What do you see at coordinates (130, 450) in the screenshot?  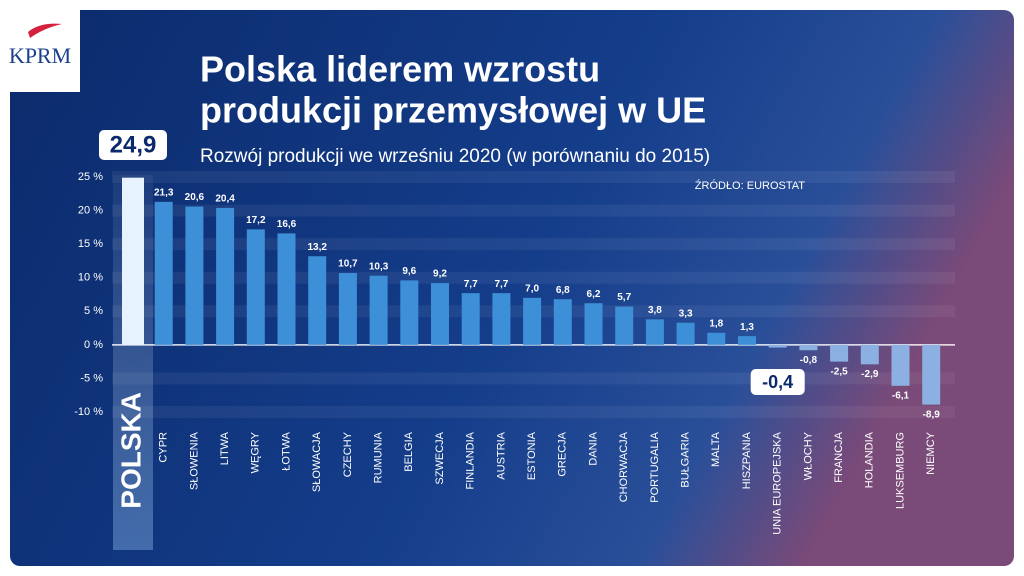 I see `x-tick-label: POLSKA` at bounding box center [130, 450].